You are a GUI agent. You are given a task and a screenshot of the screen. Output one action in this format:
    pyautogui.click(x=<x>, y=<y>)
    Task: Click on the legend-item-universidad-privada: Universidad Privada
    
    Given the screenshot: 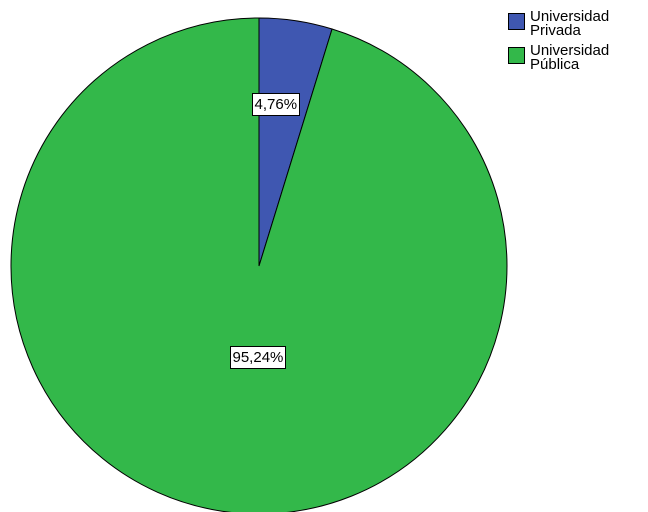 What is the action you would take?
    pyautogui.click(x=559, y=23)
    